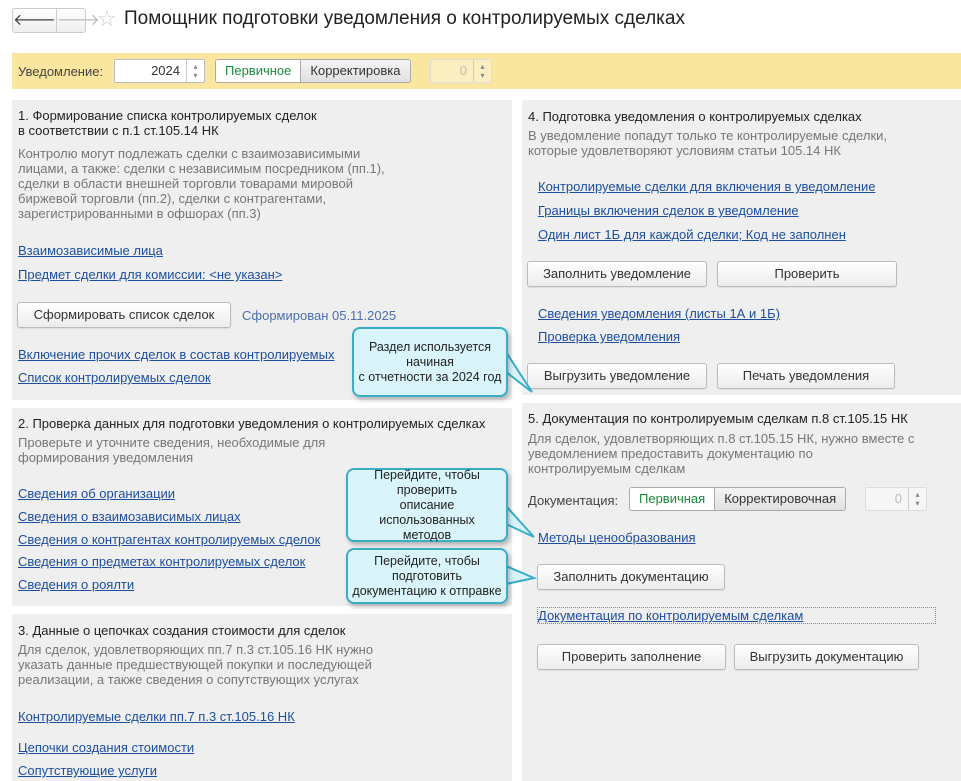 The image size is (961, 781). What do you see at coordinates (355, 71) in the screenshot?
I see `correction-option: Корректировка` at bounding box center [355, 71].